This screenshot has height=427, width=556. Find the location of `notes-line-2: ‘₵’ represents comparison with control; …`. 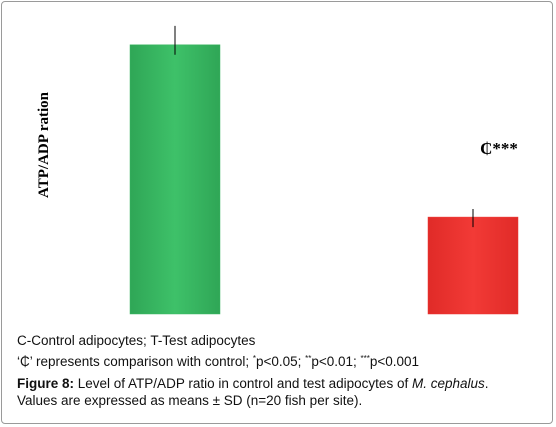

notes-line-2: ‘₵’ represents comparison with control; … is located at coordinates (282, 360).